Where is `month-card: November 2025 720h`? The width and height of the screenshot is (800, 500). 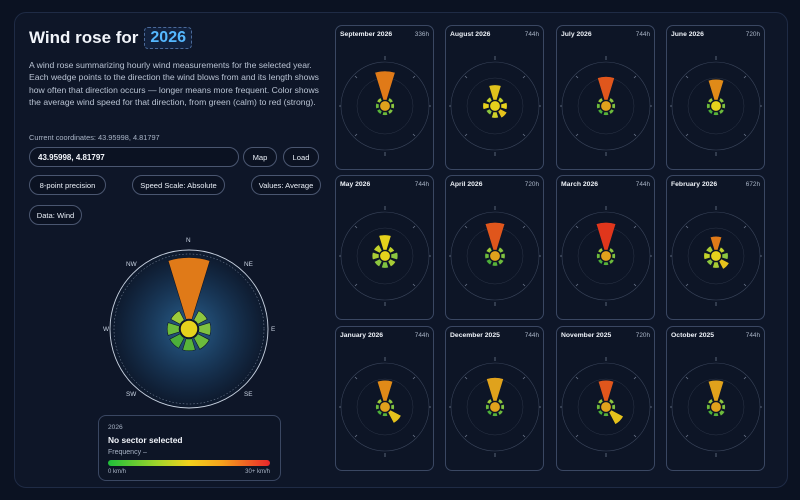 month-card: November 2025 720h is located at coordinates (605, 398).